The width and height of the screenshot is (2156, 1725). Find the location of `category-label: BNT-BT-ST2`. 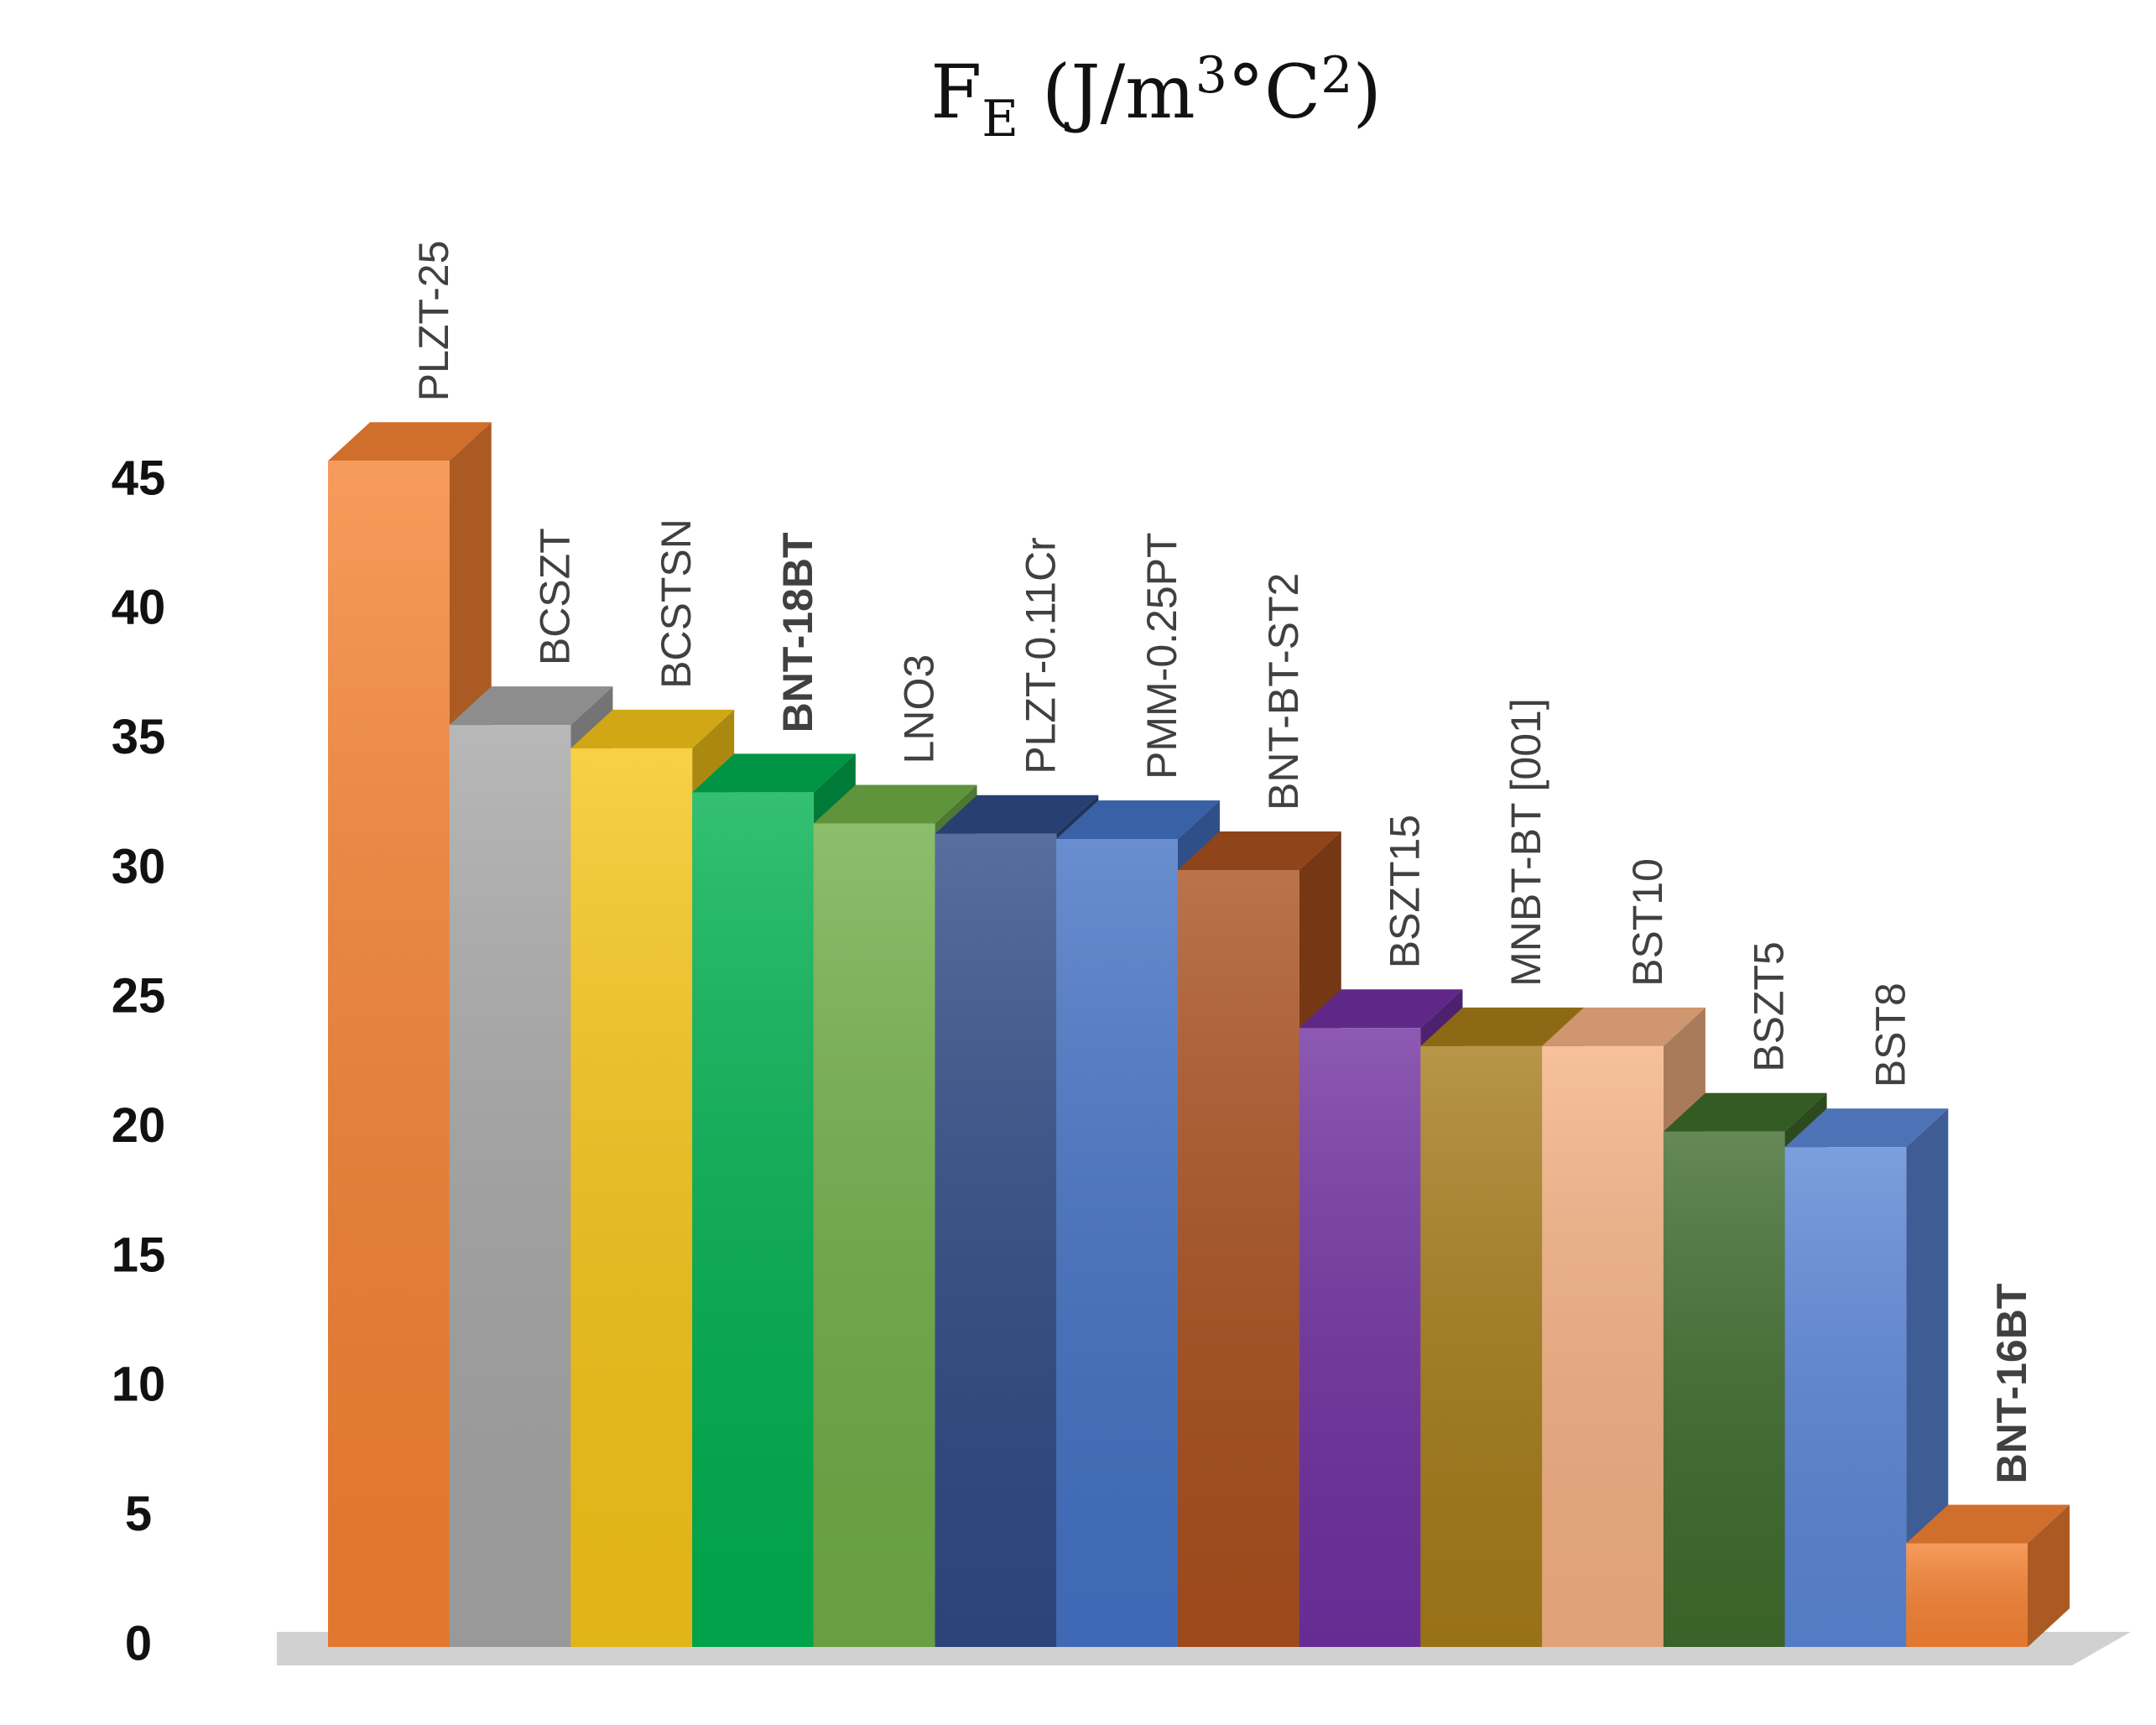

category-label: BNT-BT-ST2 is located at coordinates (1283, 692).